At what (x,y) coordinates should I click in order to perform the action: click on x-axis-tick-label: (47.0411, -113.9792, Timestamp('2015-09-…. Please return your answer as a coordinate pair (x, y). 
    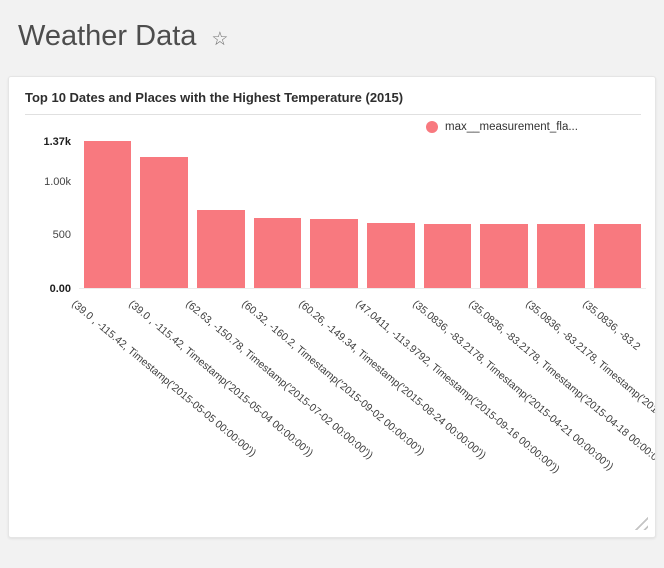
    Looking at the image, I should click on (457, 387).